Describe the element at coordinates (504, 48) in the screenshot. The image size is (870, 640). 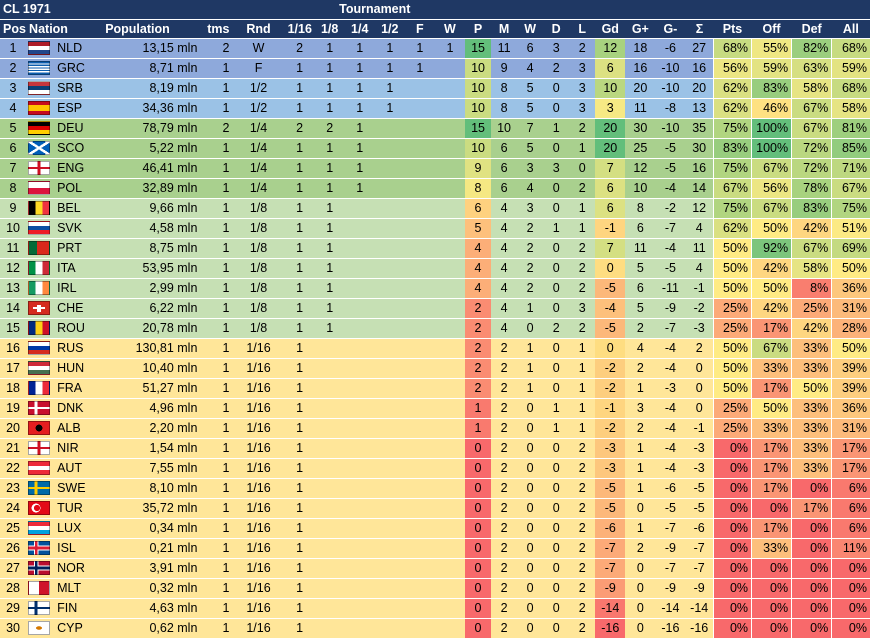
I see `matches-cell: 11` at that location.